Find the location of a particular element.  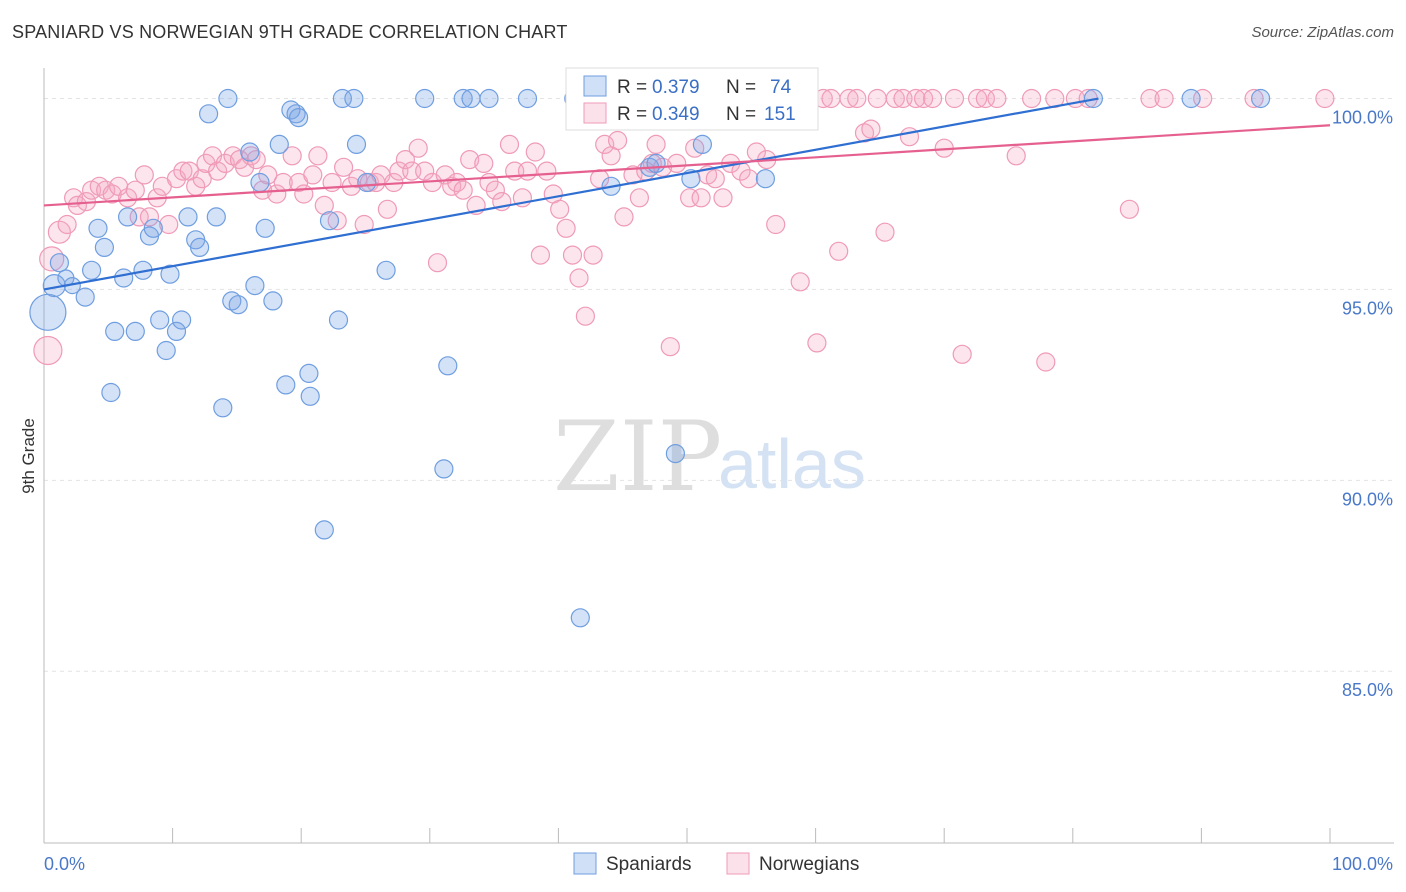

watermark-atlas: atlas is located at coordinates (792, 464).